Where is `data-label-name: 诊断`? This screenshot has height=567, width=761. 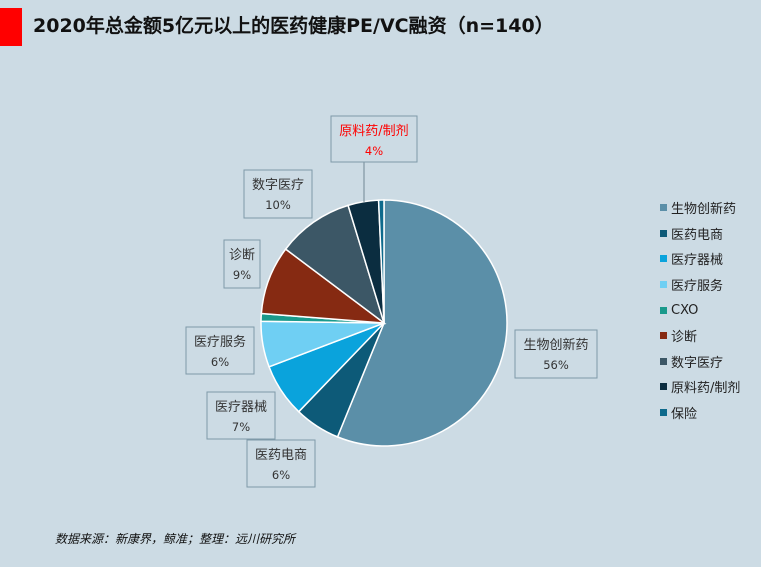 data-label-name: 诊断 is located at coordinates (242, 255).